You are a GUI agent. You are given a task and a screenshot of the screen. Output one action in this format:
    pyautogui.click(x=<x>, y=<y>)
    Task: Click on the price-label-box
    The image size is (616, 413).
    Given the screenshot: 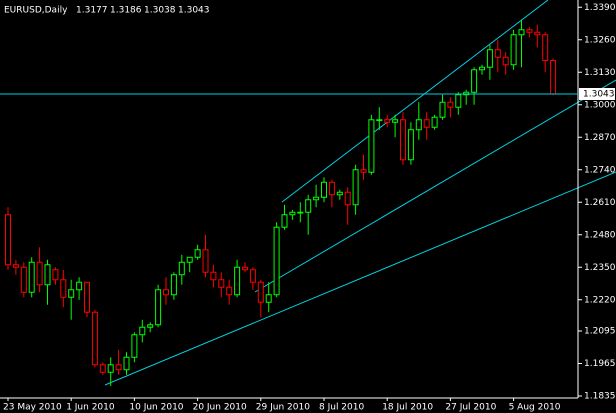 What is the action you would take?
    pyautogui.click(x=597, y=94)
    